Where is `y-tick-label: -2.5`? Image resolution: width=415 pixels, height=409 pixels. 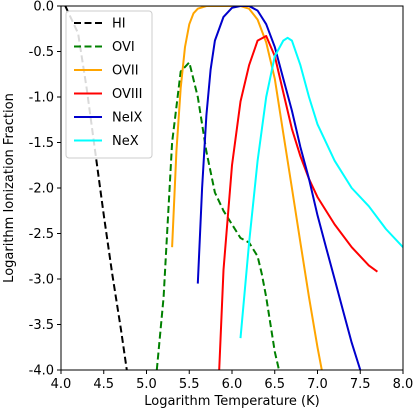
y-tick-label: -2.5 is located at coordinates (41, 234).